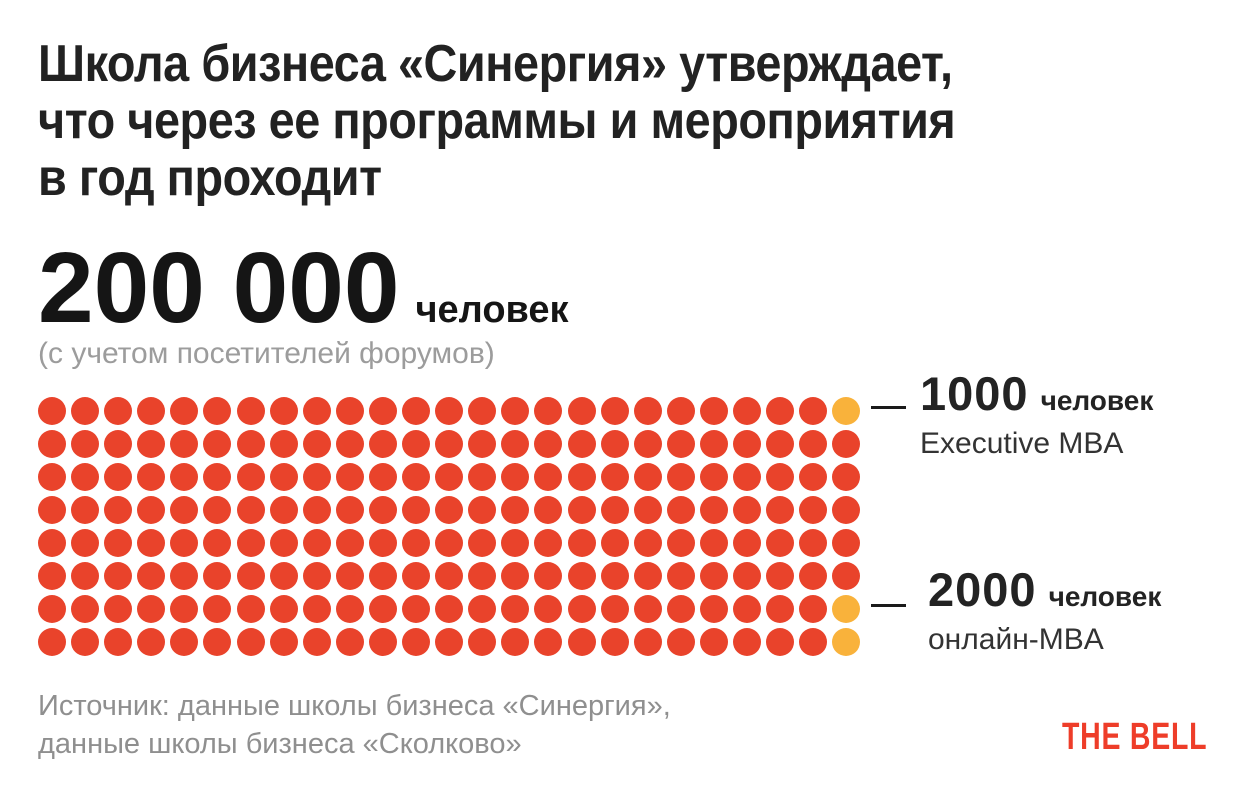 The width and height of the screenshot is (1240, 790). What do you see at coordinates (974, 393) in the screenshot?
I see `annotation-executive-mba-value: 1000` at bounding box center [974, 393].